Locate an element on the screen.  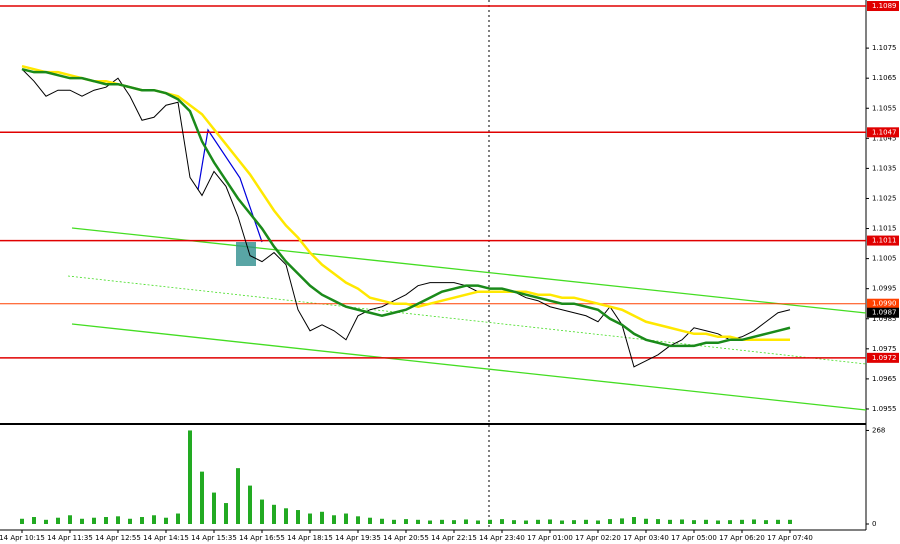
y-tick-label: 1.1005 is located at coordinates (884, 259).